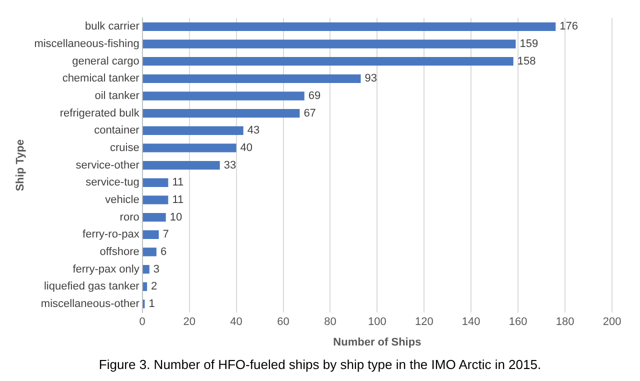  I want to click on data-label: 3, so click(156, 269).